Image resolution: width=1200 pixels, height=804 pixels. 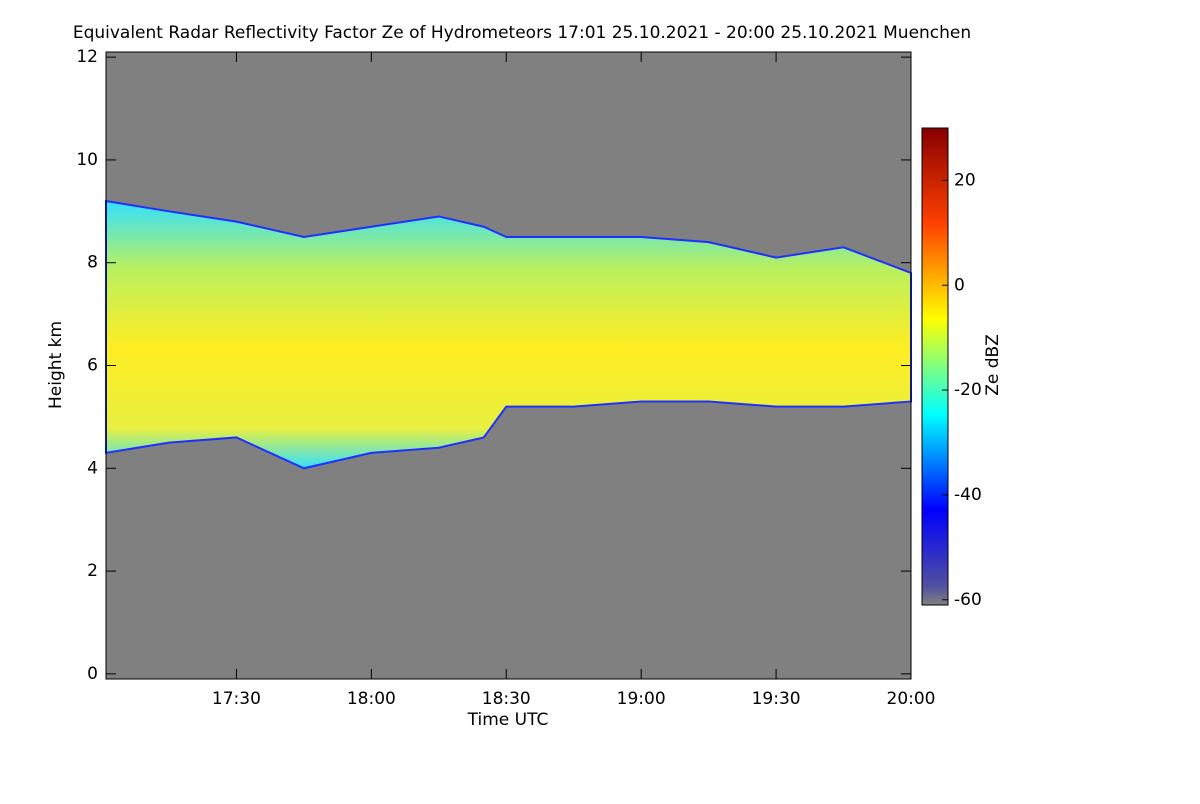 I want to click on x-tick-label: 20:00, so click(x=911, y=699).